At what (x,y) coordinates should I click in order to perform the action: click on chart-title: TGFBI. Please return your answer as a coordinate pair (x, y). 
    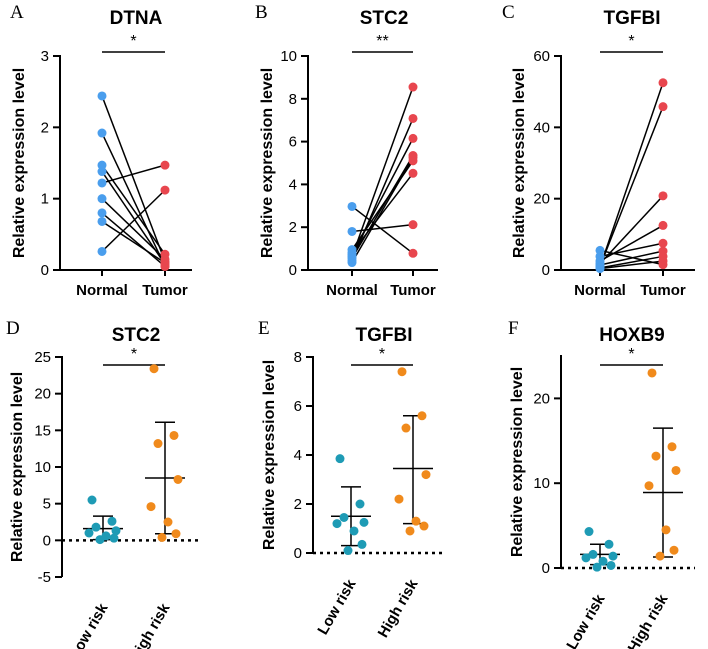
    Looking at the image, I should click on (384, 335).